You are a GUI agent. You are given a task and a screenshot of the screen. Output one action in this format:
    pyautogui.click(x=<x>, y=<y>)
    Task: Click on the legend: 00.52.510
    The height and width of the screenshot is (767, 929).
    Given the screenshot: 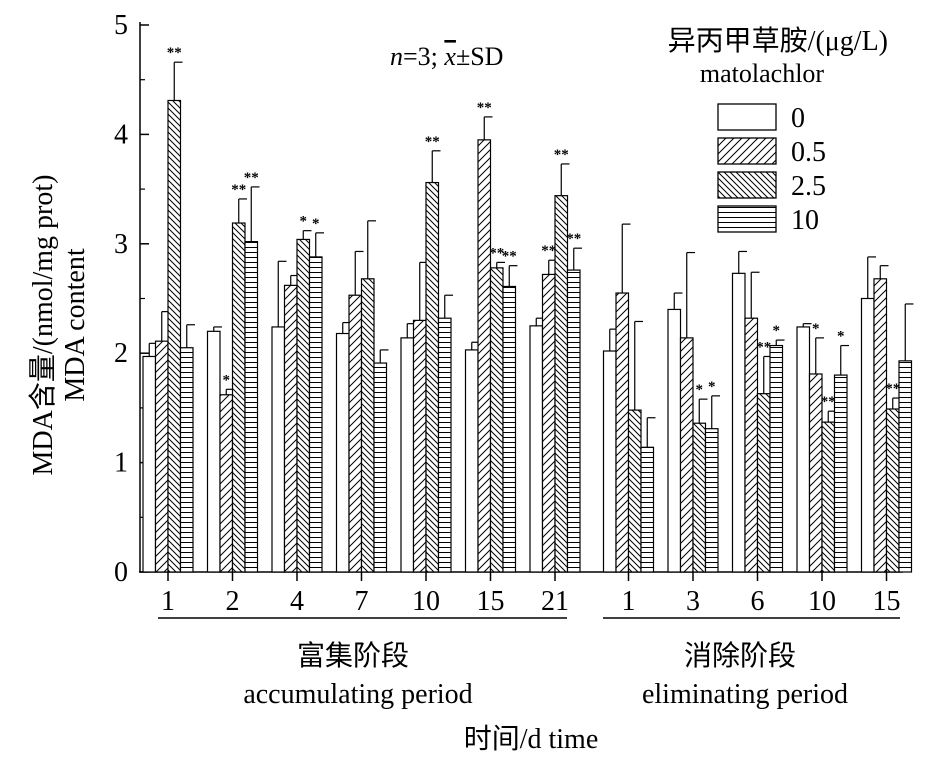 What is the action you would take?
    pyautogui.click(x=771, y=169)
    